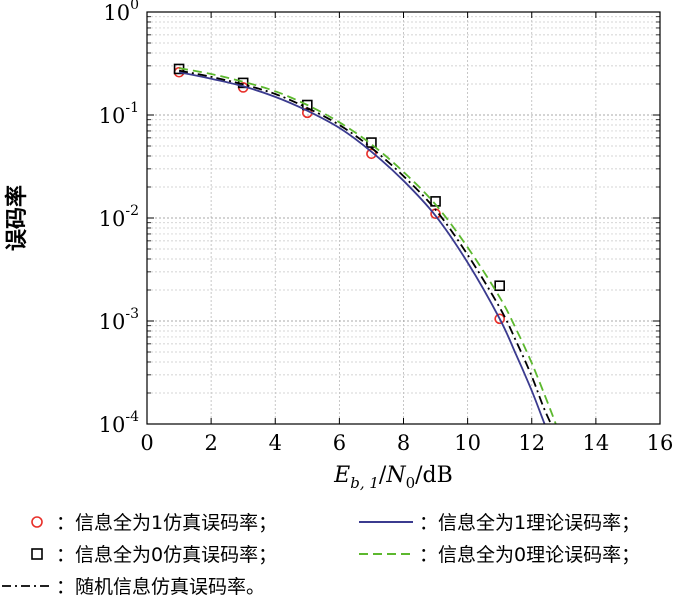 The height and width of the screenshot is (602, 700). I want to click on legend-item-sim-zeros: ：信息全为0仿真误码率；, so click(148, 553).